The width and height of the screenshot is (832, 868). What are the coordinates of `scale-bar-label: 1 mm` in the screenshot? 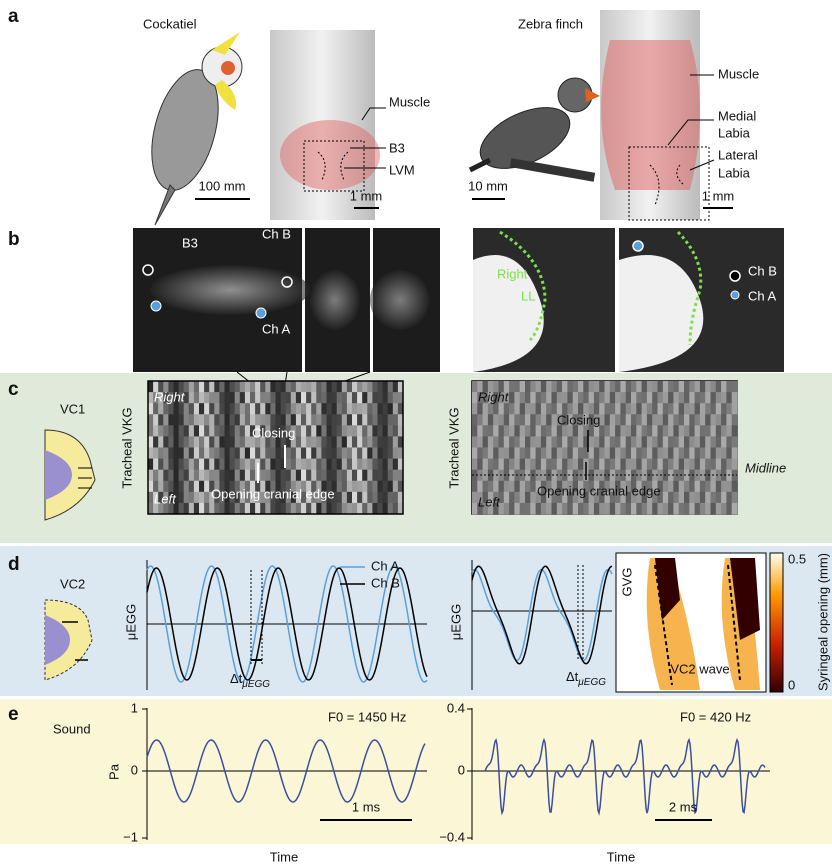 It's located at (718, 195).